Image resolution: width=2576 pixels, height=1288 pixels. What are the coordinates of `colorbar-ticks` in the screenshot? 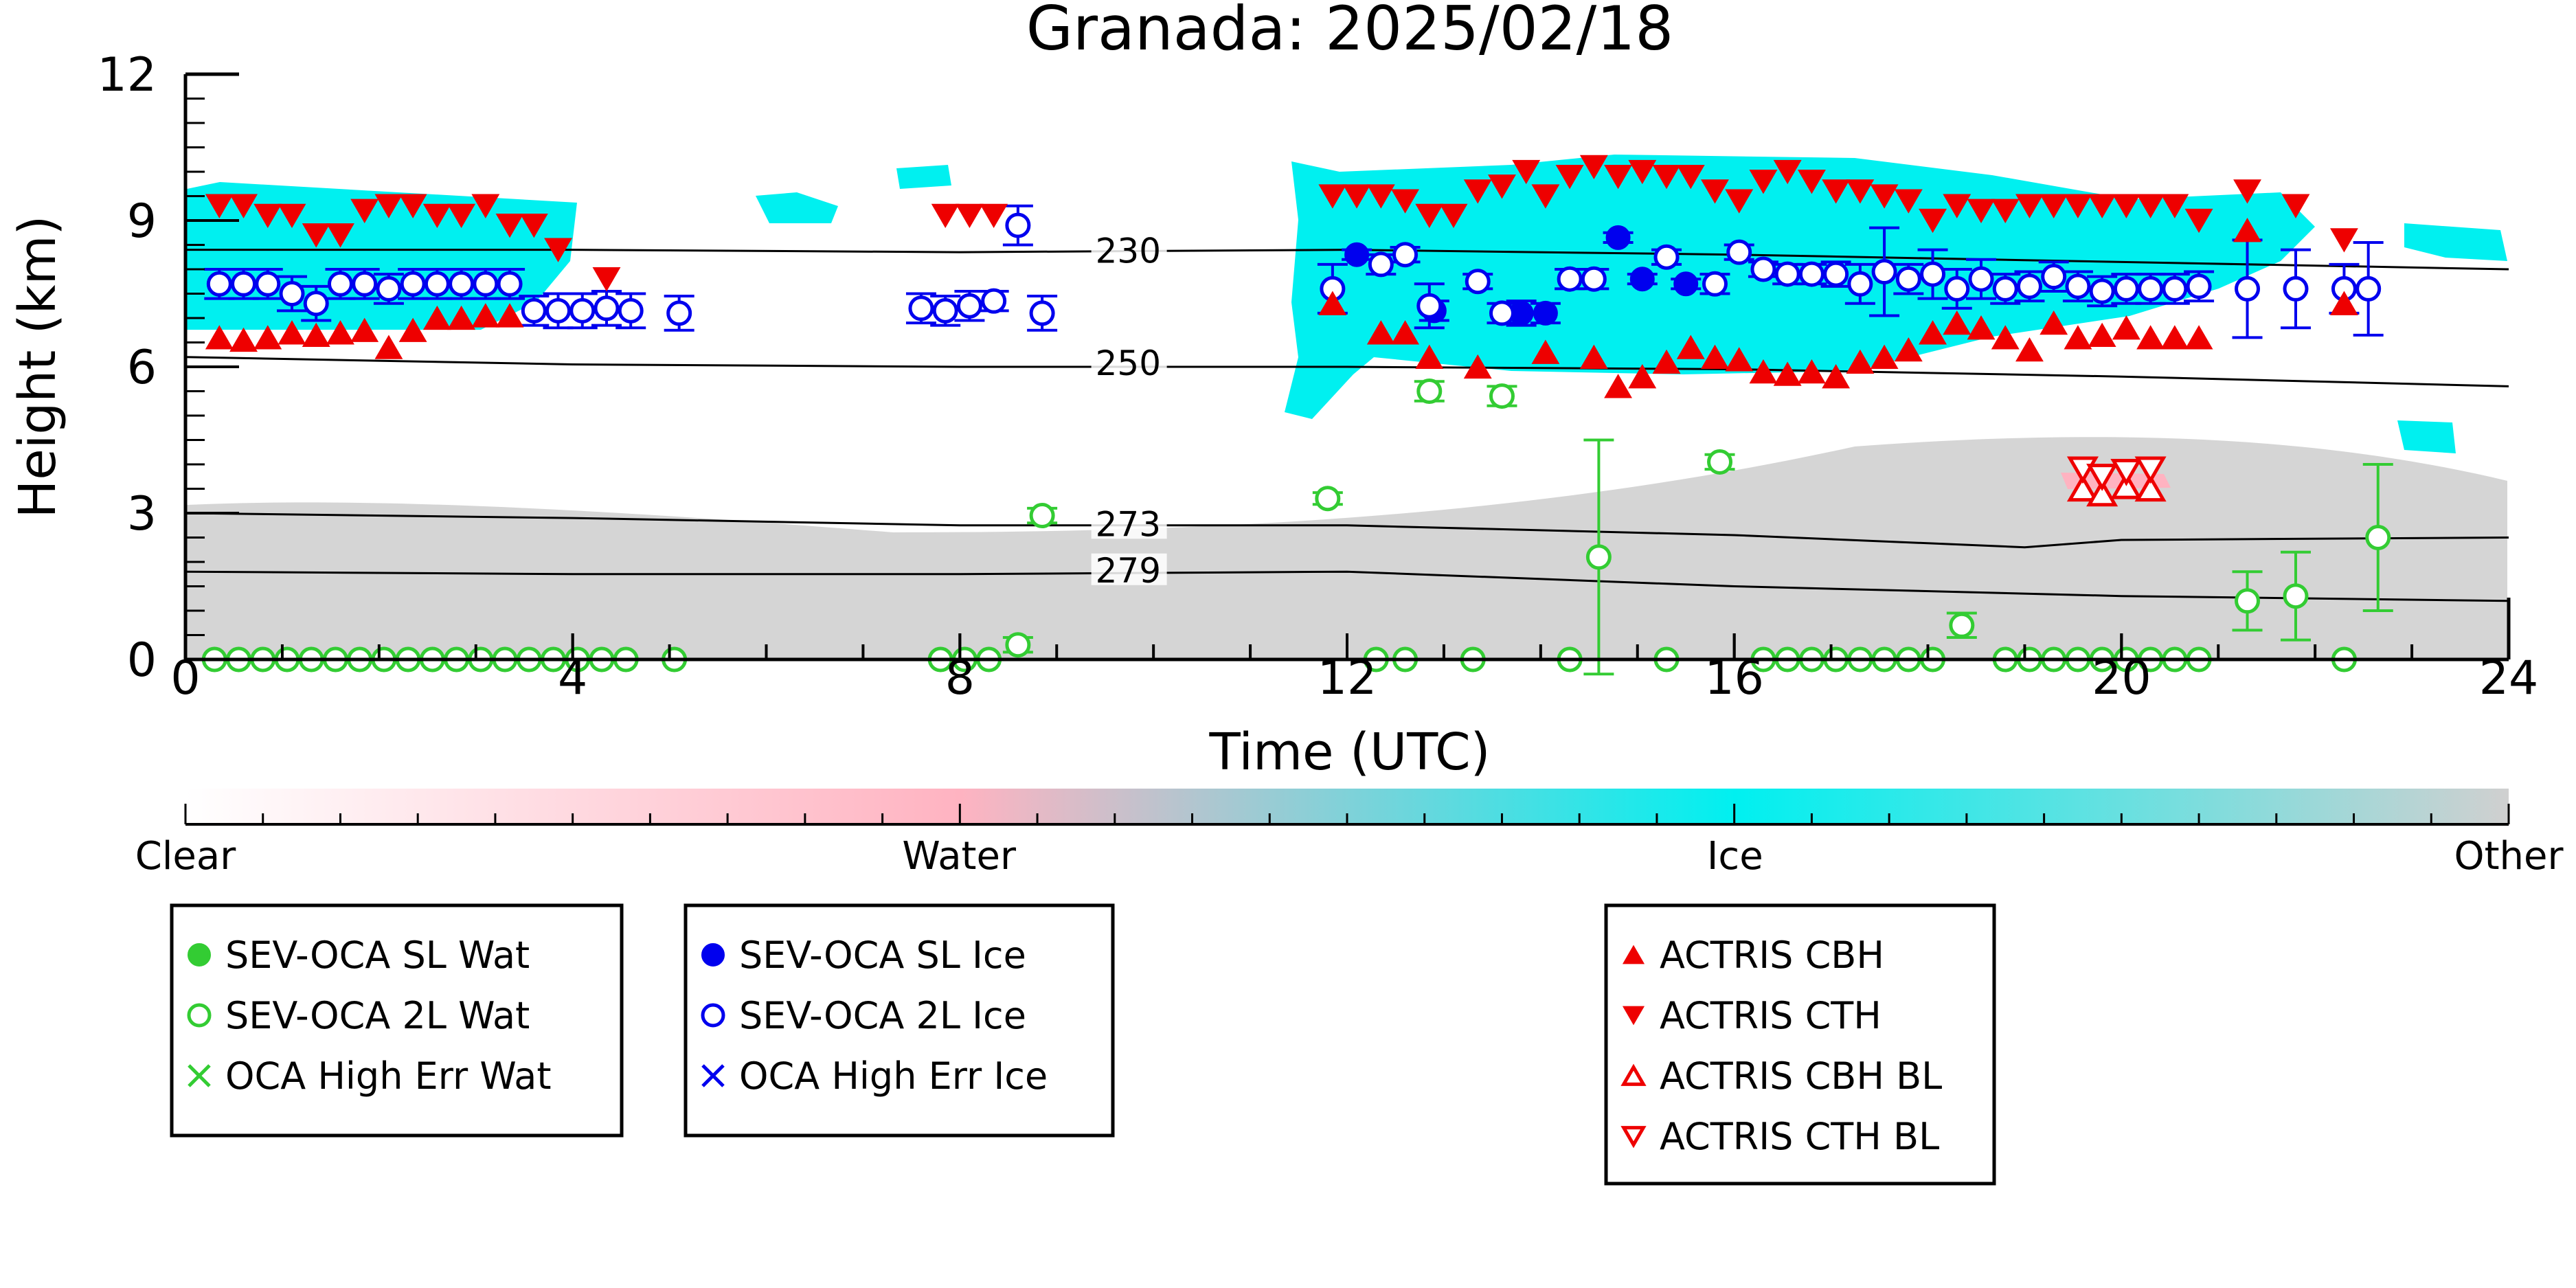 It's located at (1347, 814).